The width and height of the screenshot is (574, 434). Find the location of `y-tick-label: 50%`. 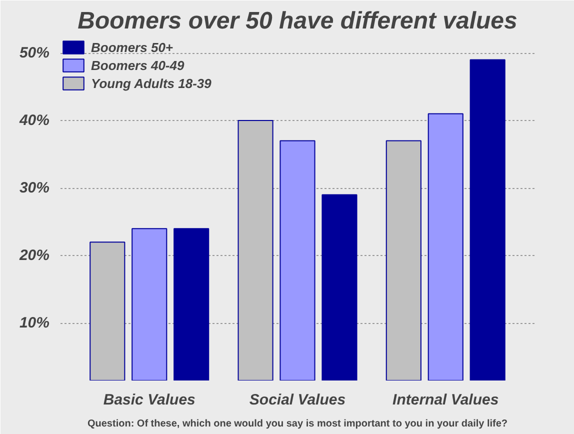

y-tick-label: 50% is located at coordinates (34, 53).